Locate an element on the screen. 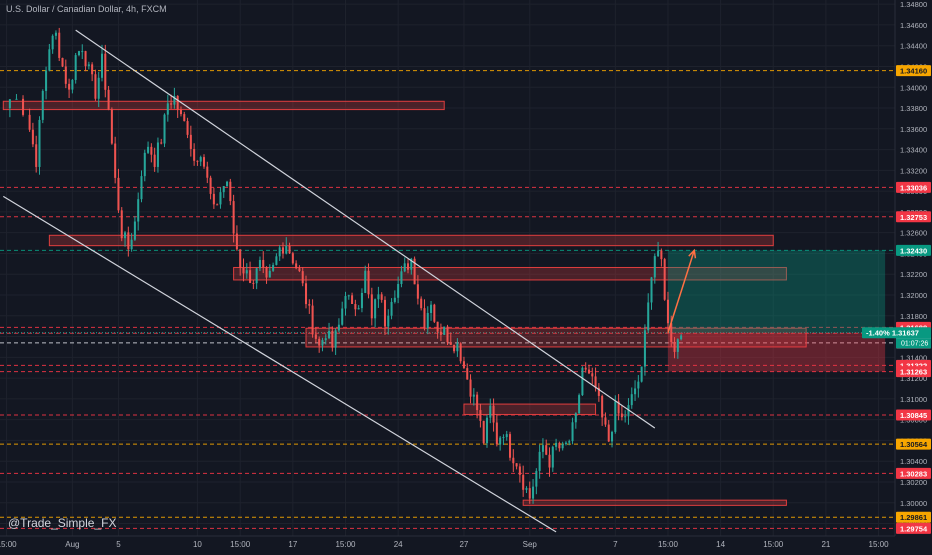 The width and height of the screenshot is (932, 555). x-tick-label: 21 is located at coordinates (825, 544).